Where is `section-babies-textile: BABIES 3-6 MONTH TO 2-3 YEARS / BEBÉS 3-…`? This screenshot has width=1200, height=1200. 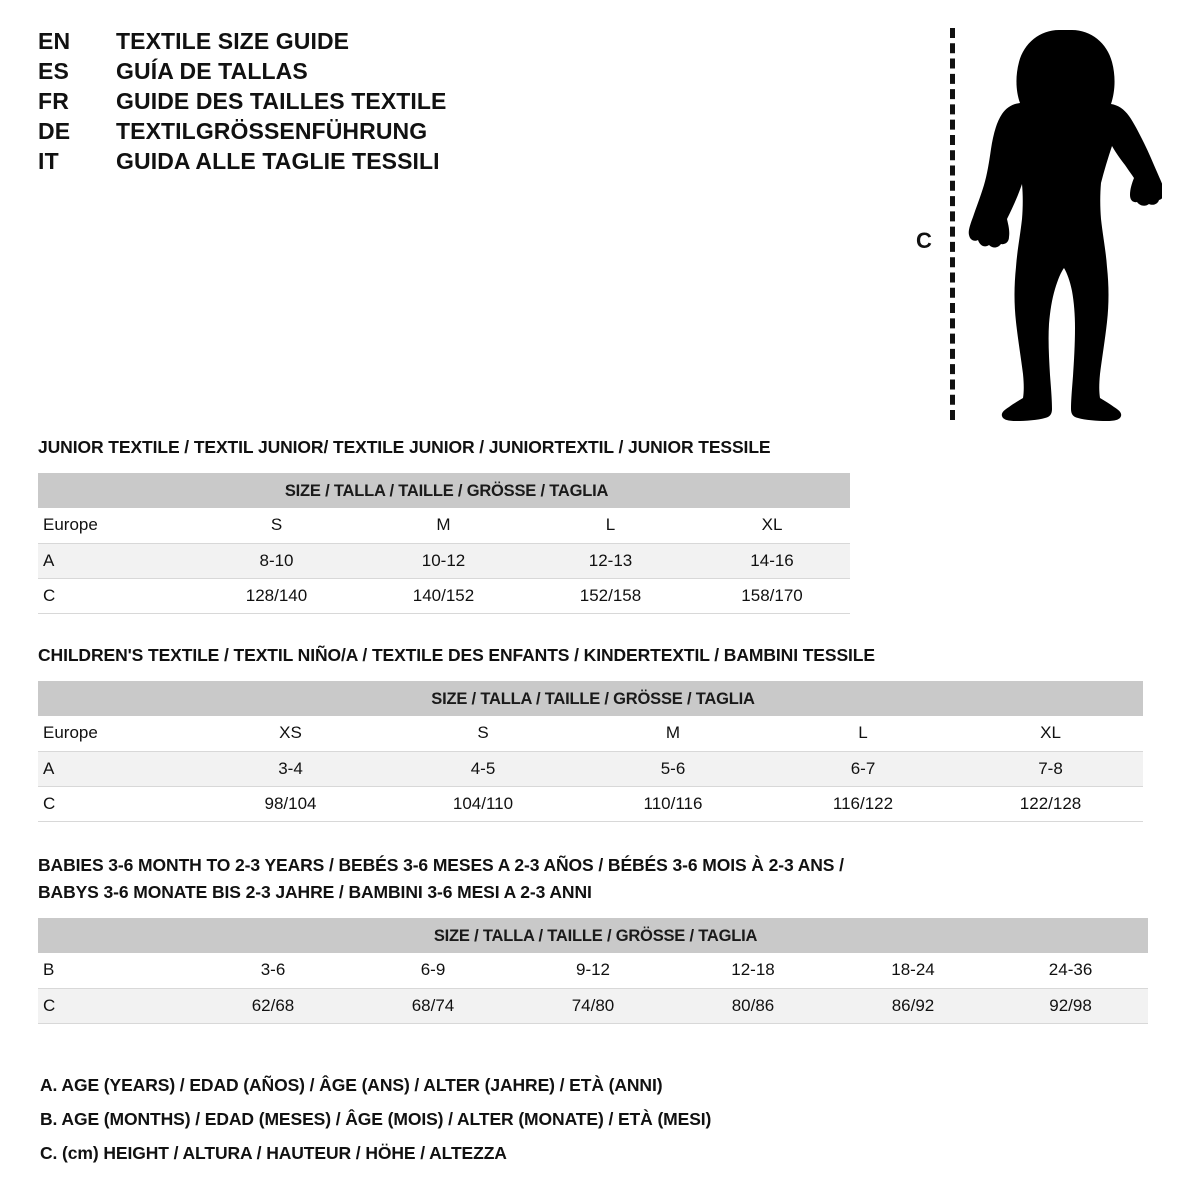
section-babies-textile: BABIES 3-6 MONTH TO 2-3 YEARS / BEBÉS 3-… is located at coordinates (593, 938).